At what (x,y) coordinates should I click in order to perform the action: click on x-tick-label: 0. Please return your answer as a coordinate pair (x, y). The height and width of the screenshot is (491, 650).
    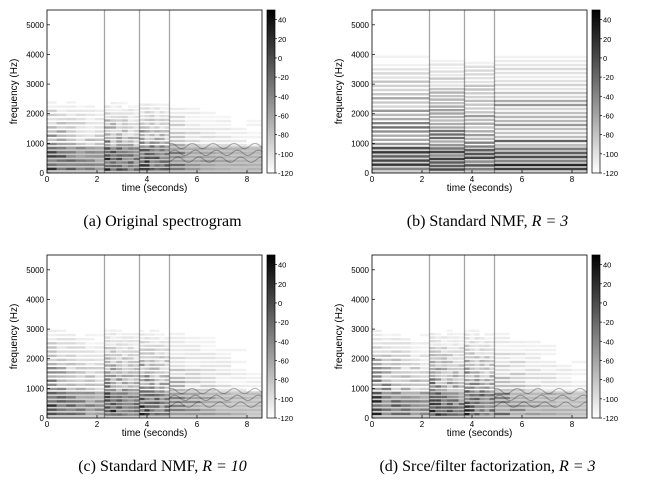
    Looking at the image, I should click on (372, 179).